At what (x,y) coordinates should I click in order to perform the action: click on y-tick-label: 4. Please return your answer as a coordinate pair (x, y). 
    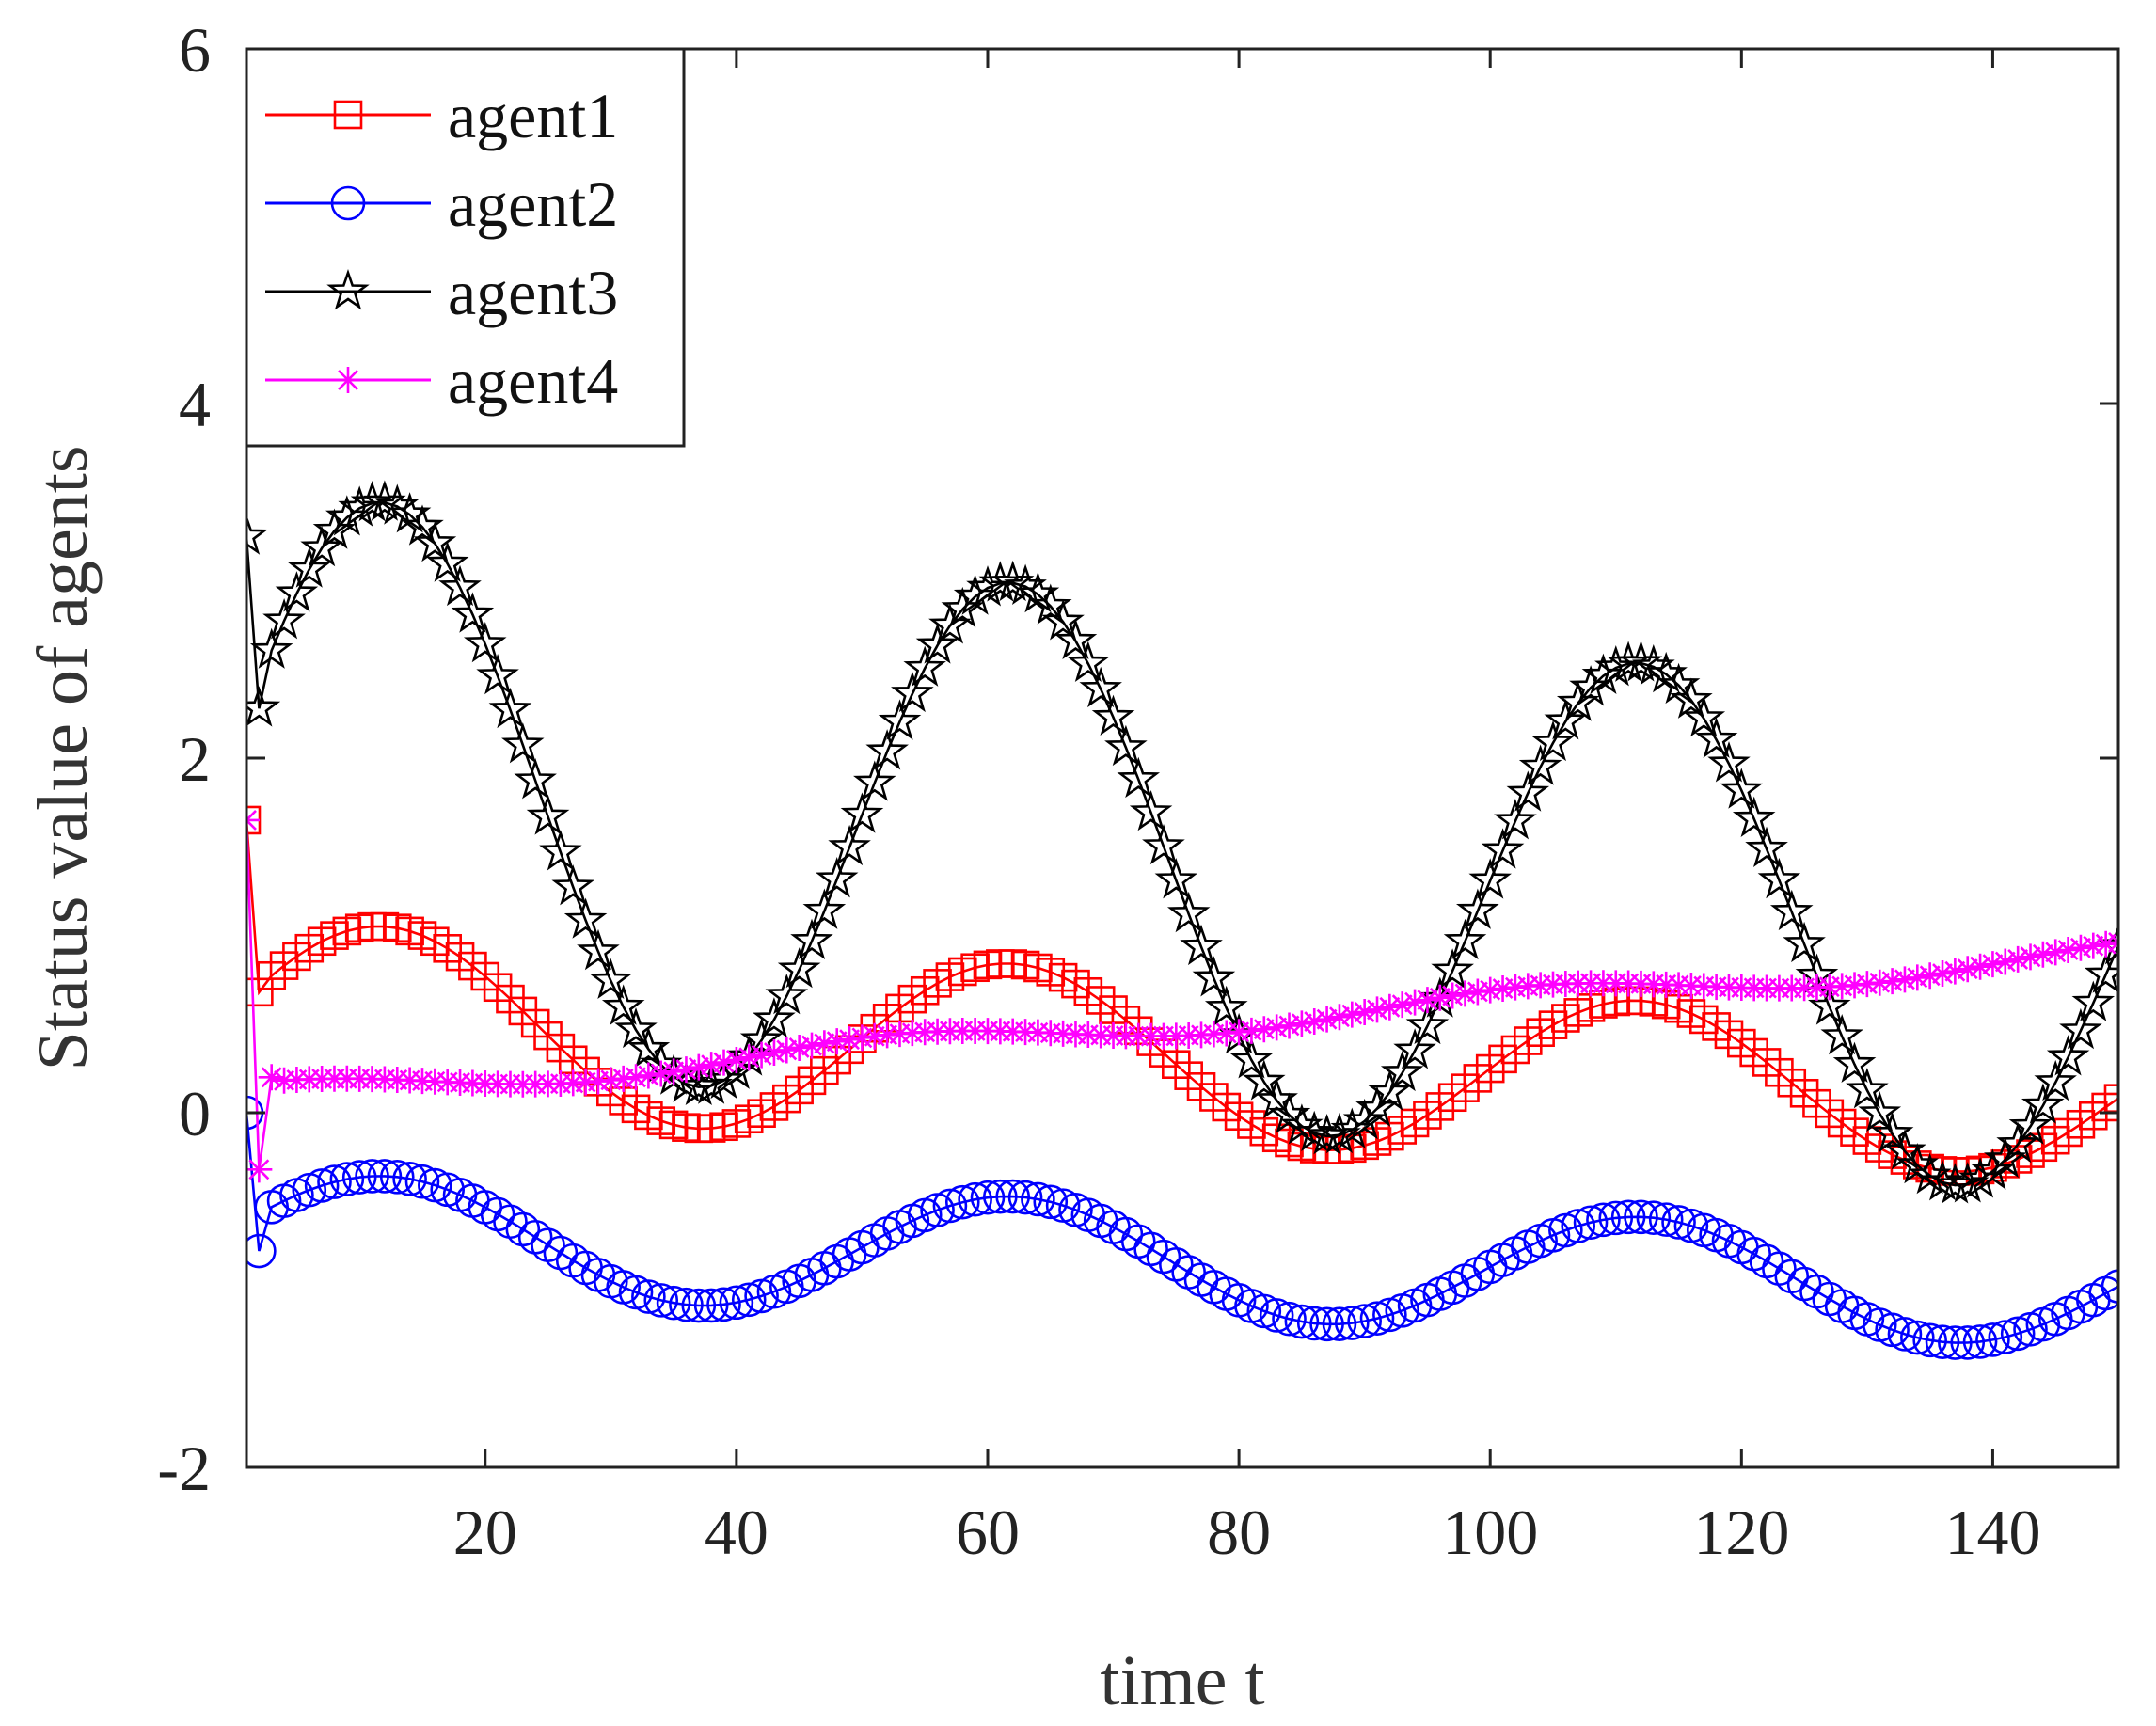
    Looking at the image, I should click on (195, 405).